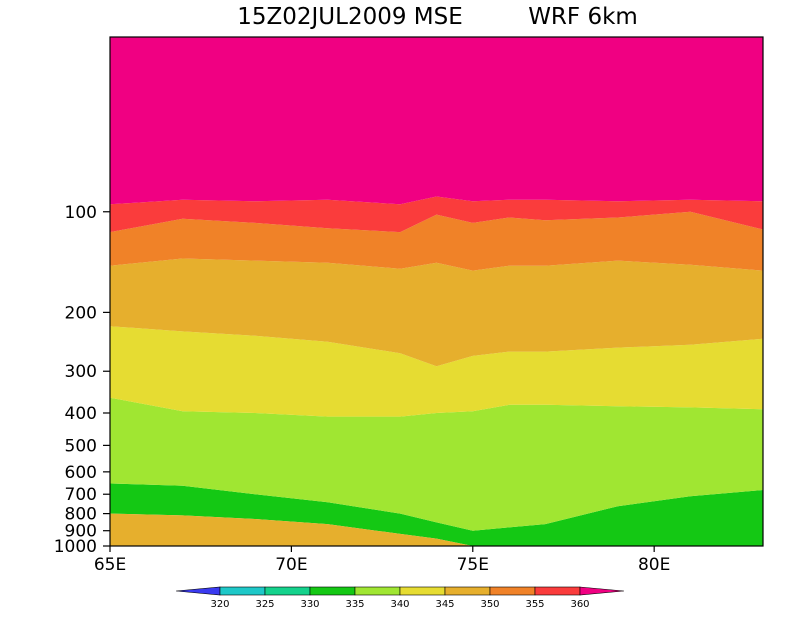  Describe the element at coordinates (75, 547) in the screenshot. I see `y-tick-label: 1000` at that location.